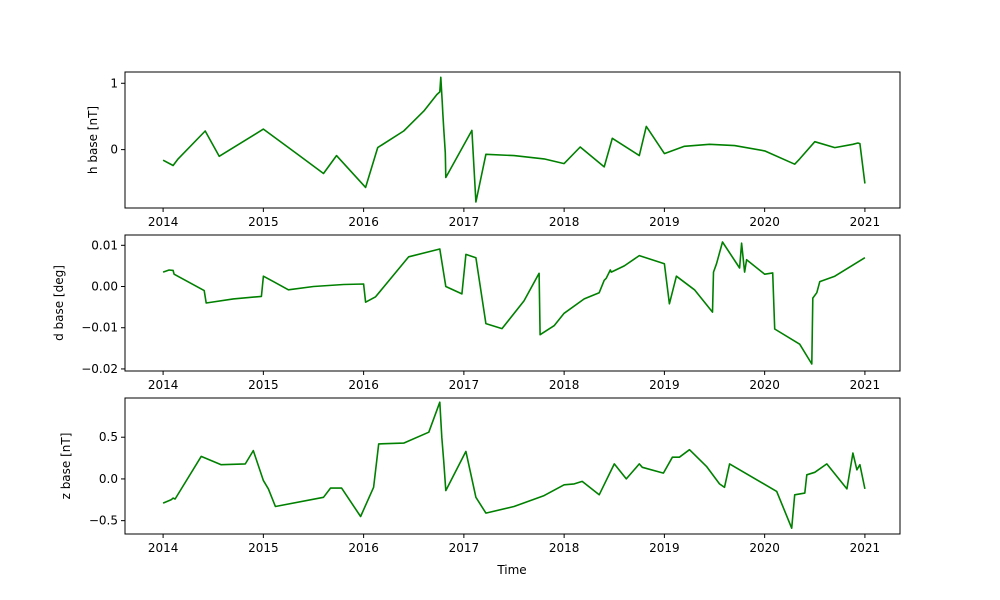  Describe the element at coordinates (103, 521) in the screenshot. I see `y-tick-label: −0.5` at that location.